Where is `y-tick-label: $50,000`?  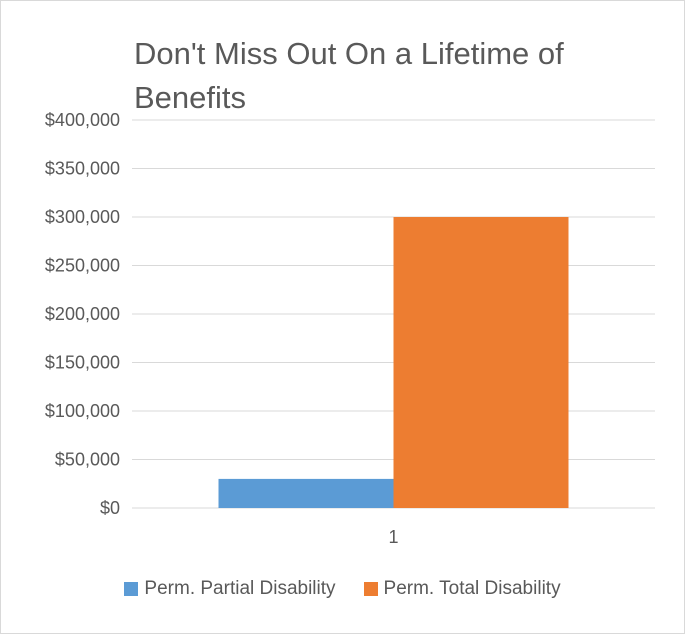 y-tick-label: $50,000 is located at coordinates (87, 460).